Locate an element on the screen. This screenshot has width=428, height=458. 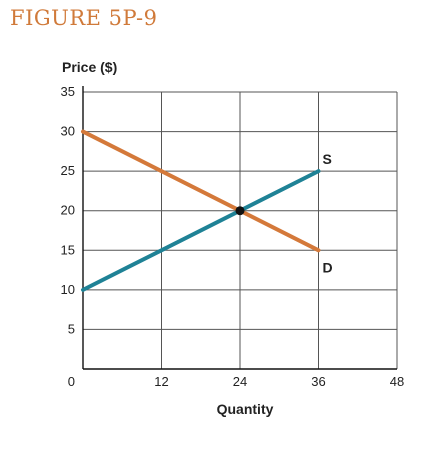
equilibrium-points is located at coordinates (240, 211).